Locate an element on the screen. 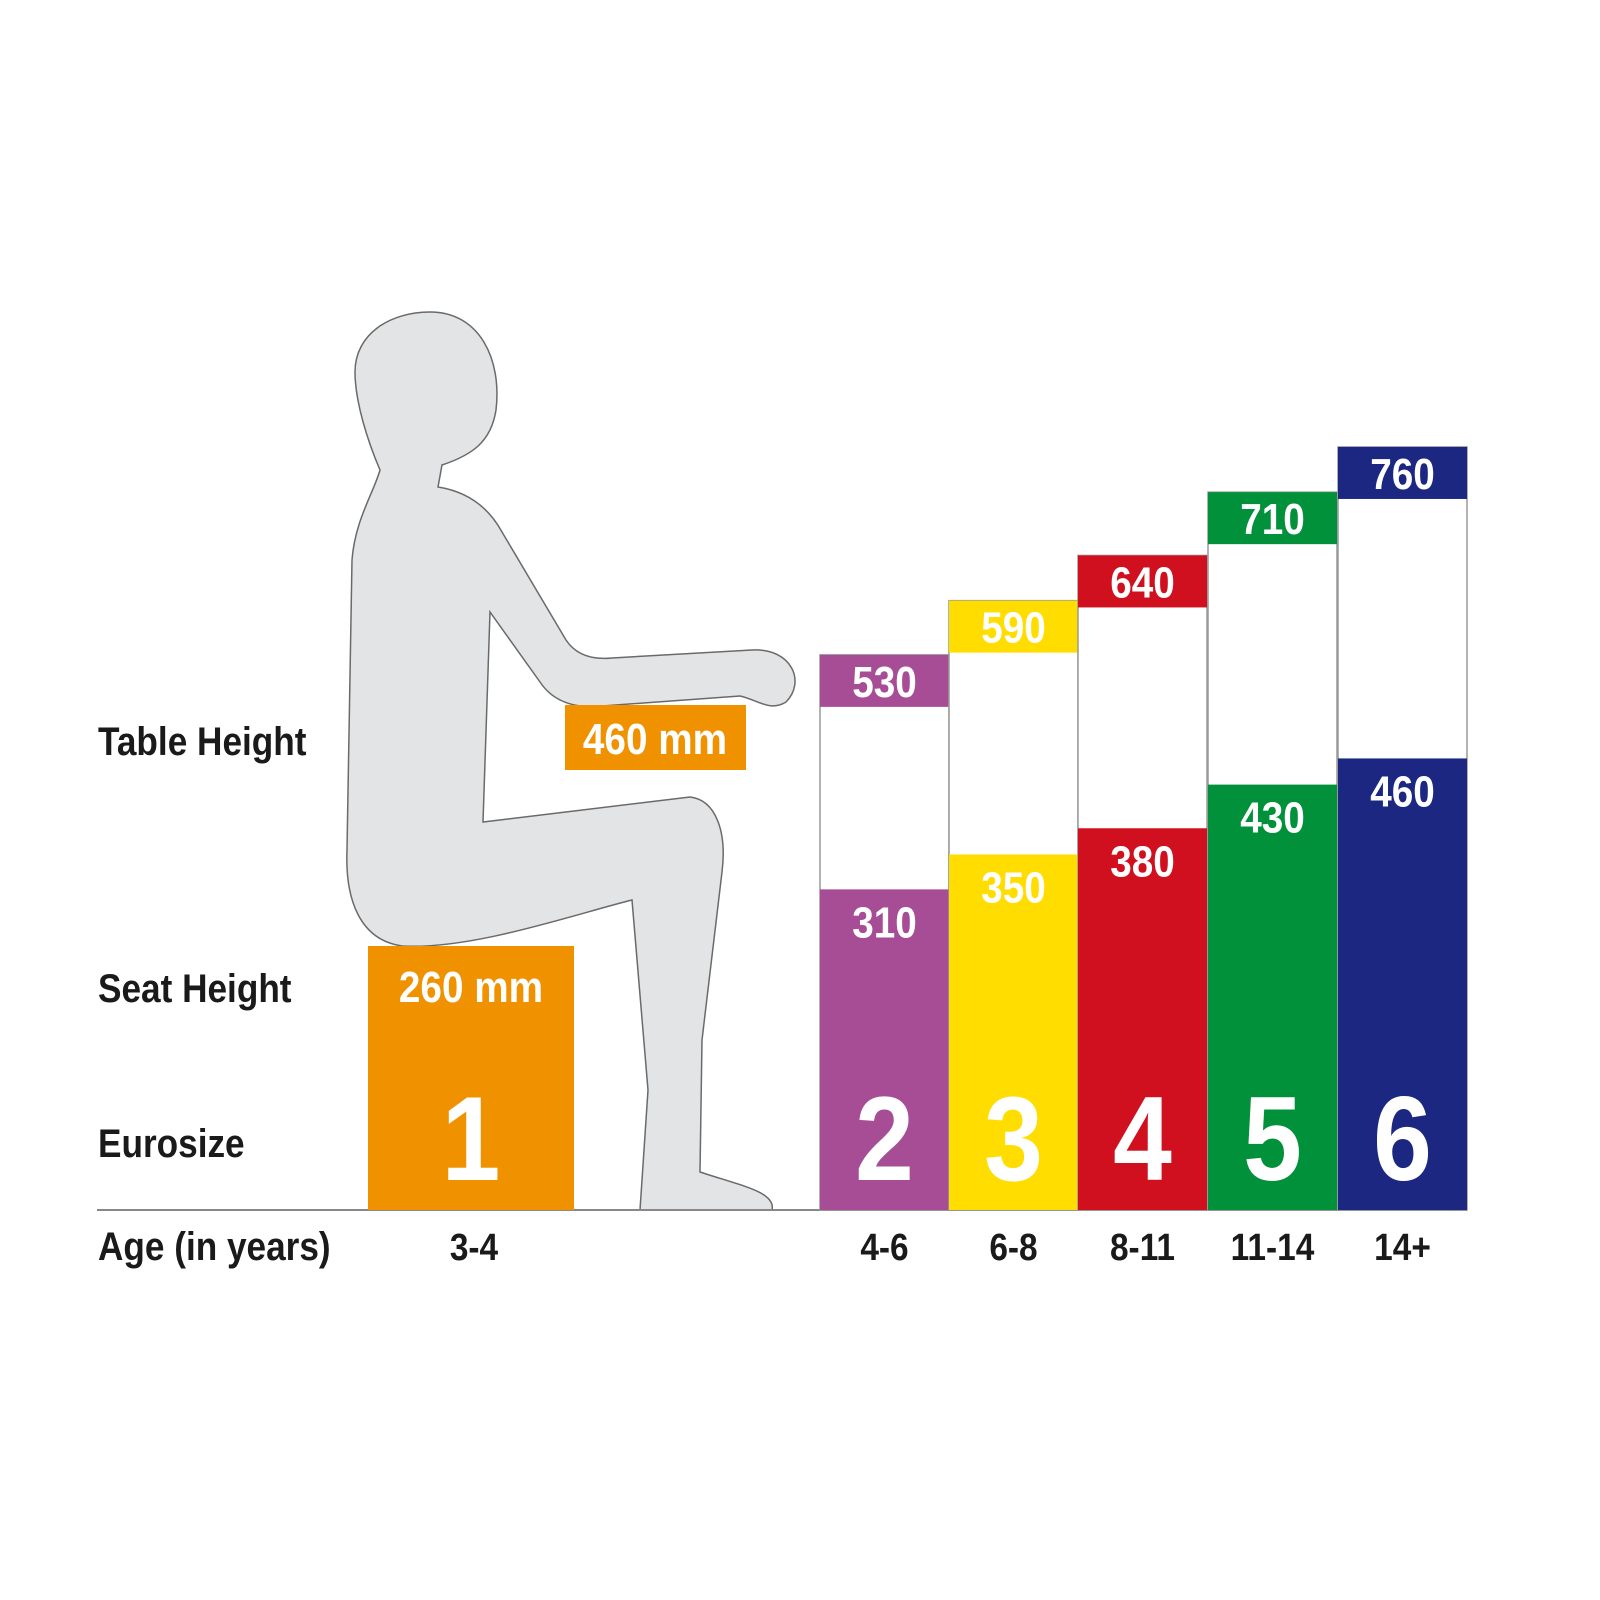  table-height-label: 760 is located at coordinates (1402, 474).